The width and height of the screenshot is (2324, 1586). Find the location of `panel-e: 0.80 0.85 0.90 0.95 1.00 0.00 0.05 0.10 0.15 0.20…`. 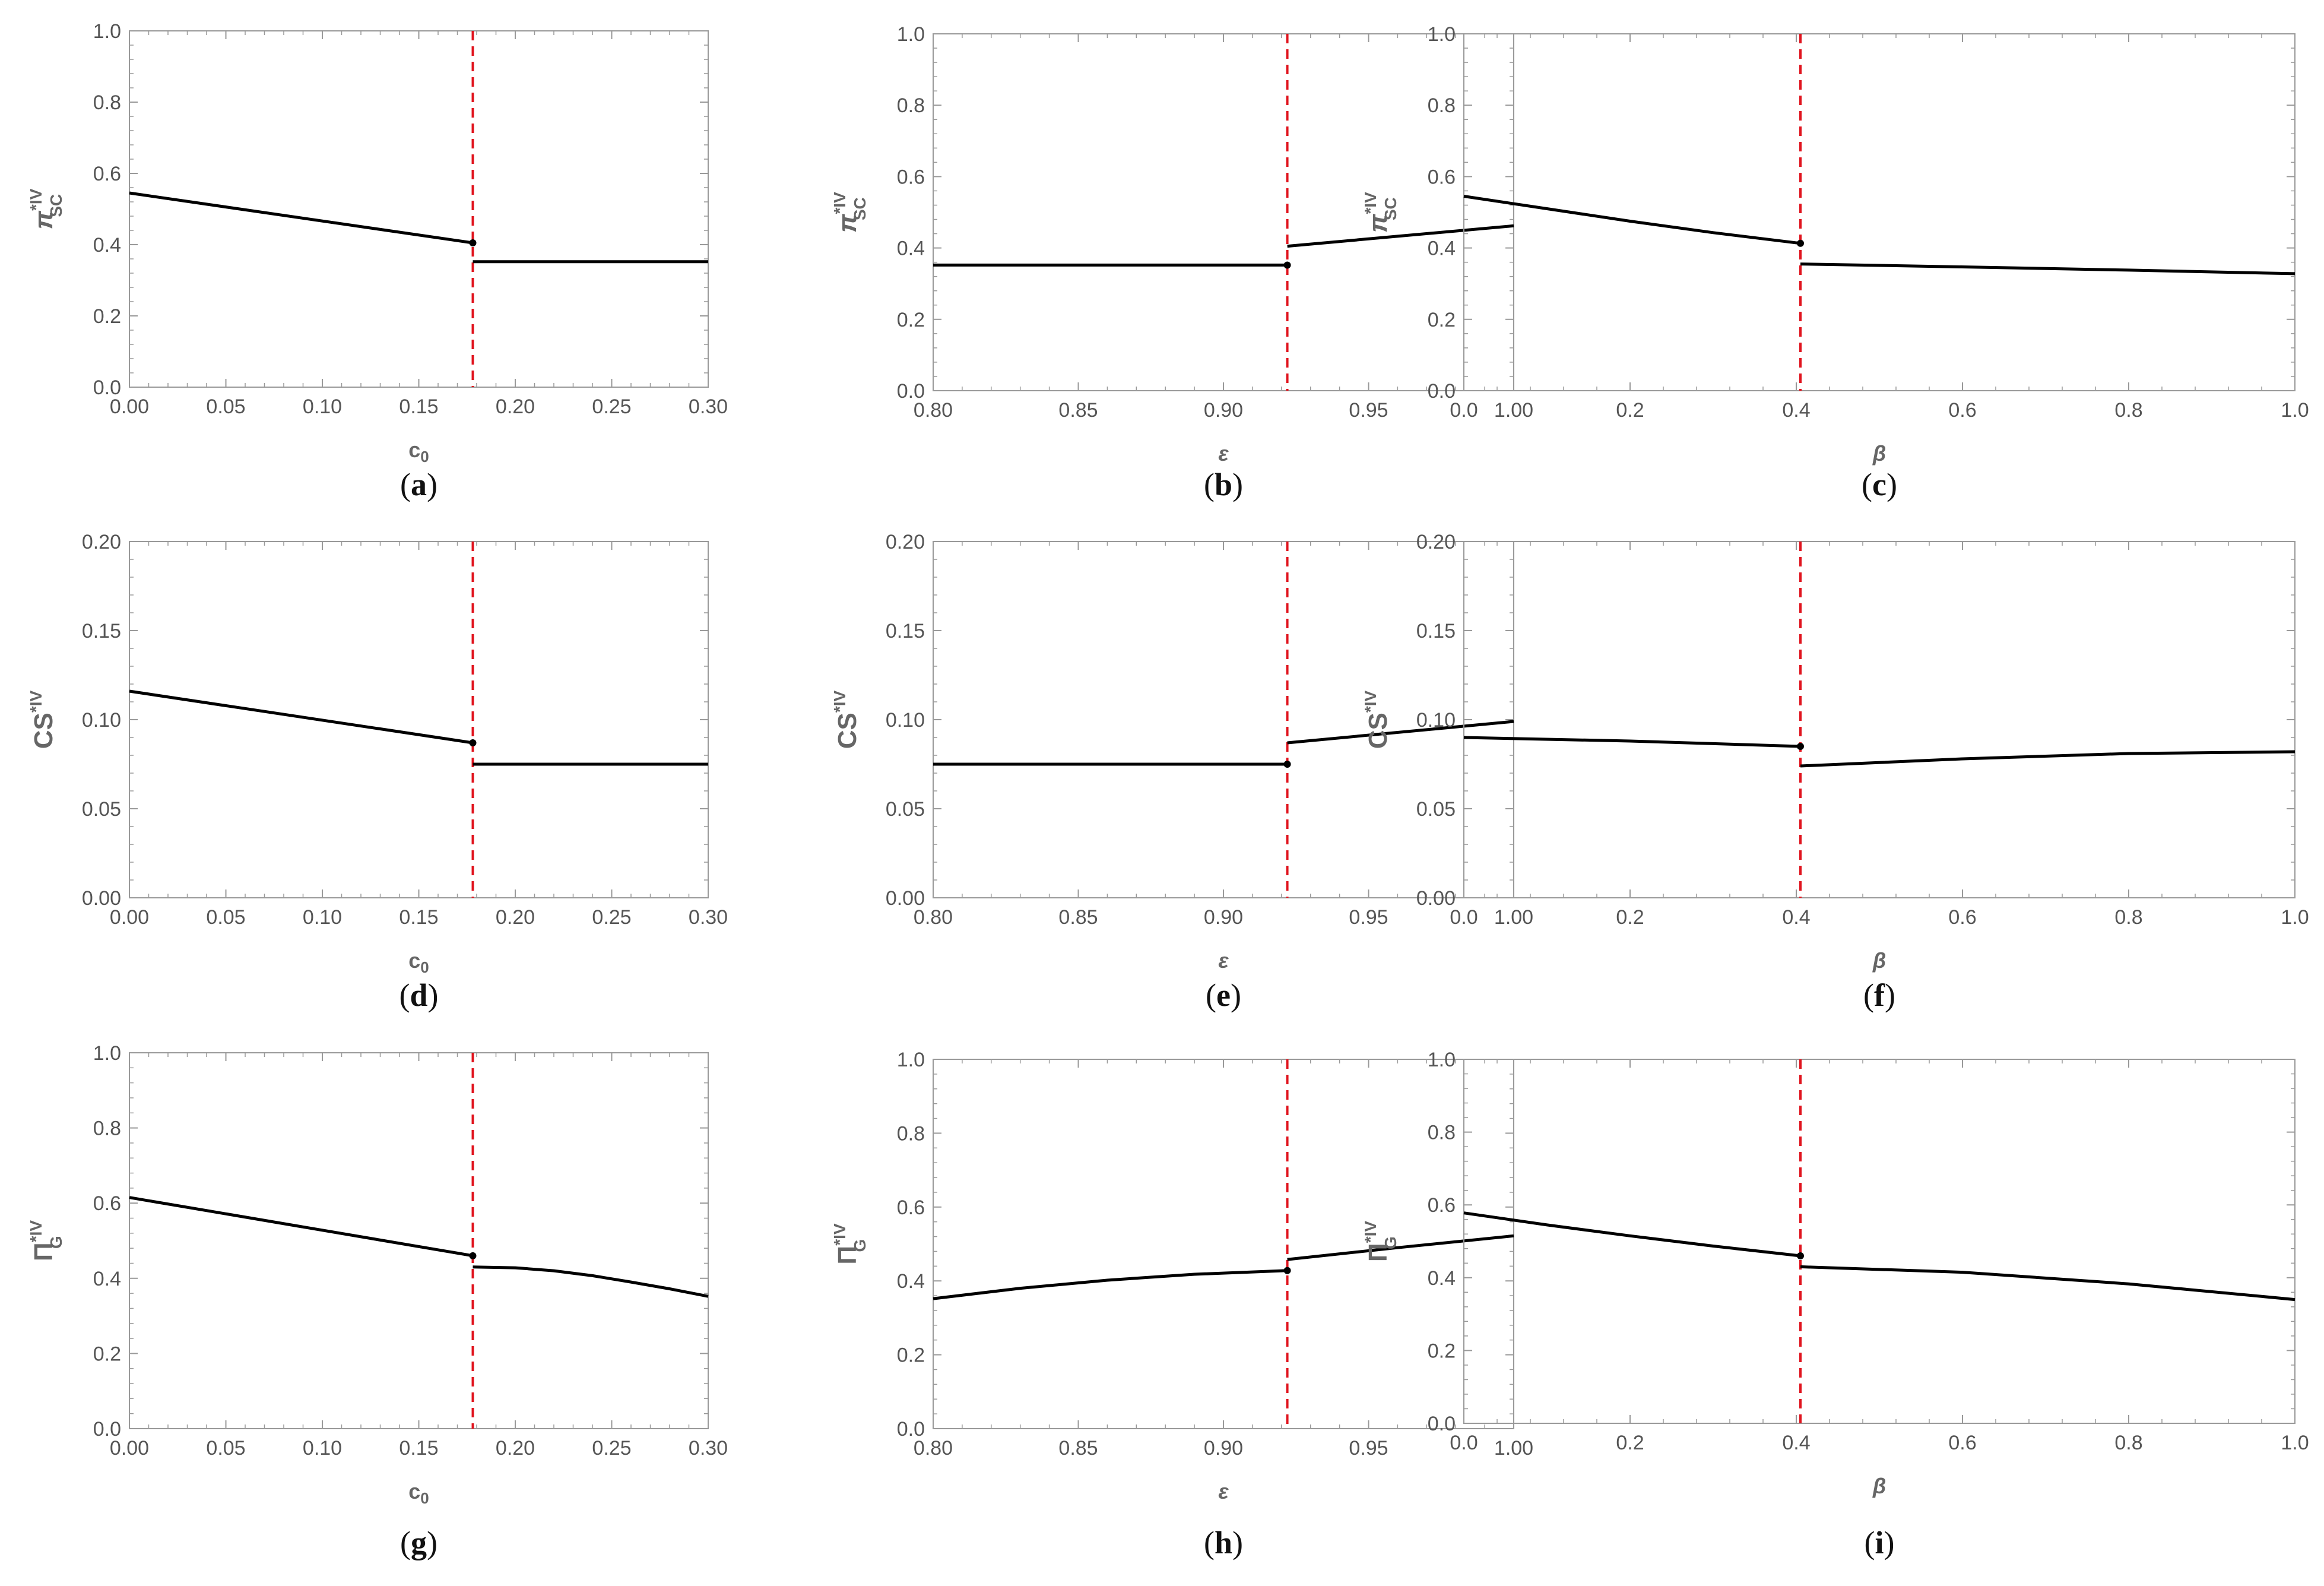

panel-e: 0.80 0.85 0.90 0.95 1.00 0.00 0.05 0.10 0.15 0.20… is located at coordinates (1181, 772).